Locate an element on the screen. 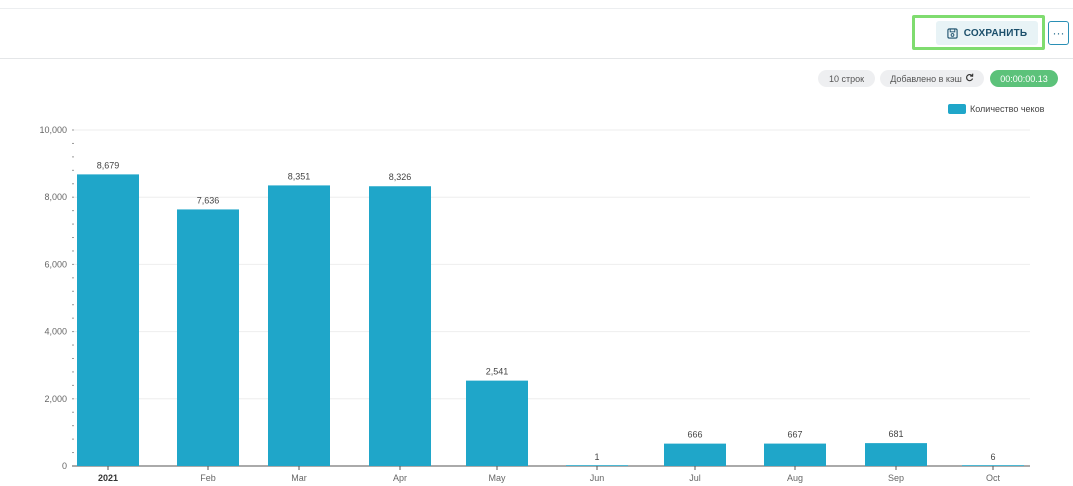 This screenshot has width=1073, height=486. bar-aug is located at coordinates (795, 454).